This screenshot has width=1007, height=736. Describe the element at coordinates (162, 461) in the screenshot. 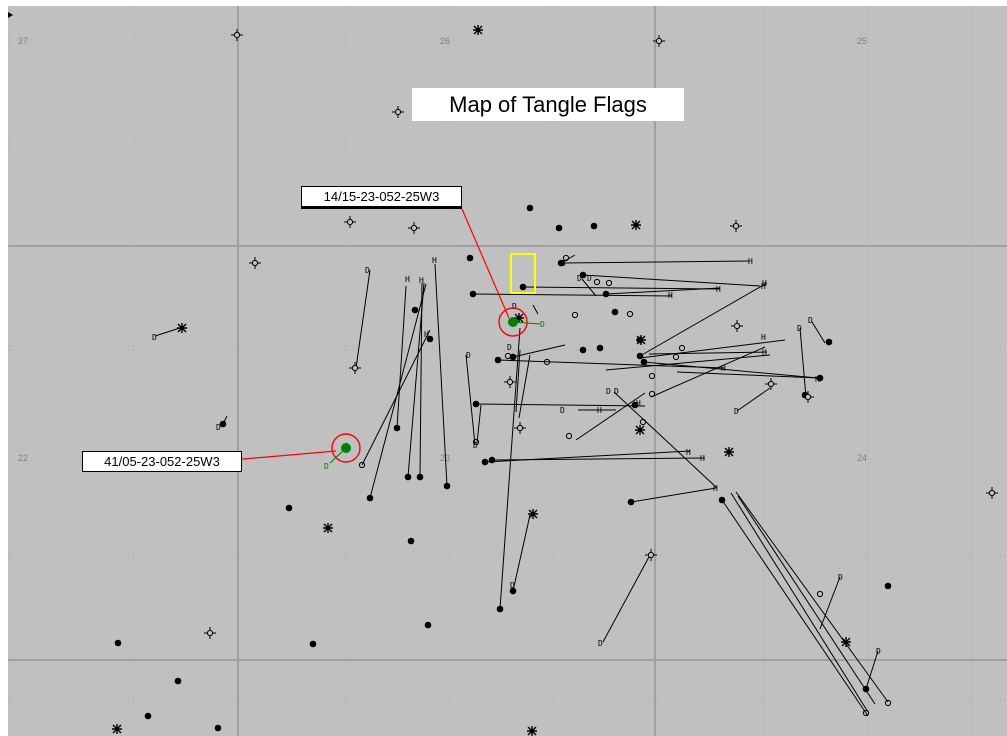

I see `well-label-41-05: 41/05-23-052-25W3` at that location.